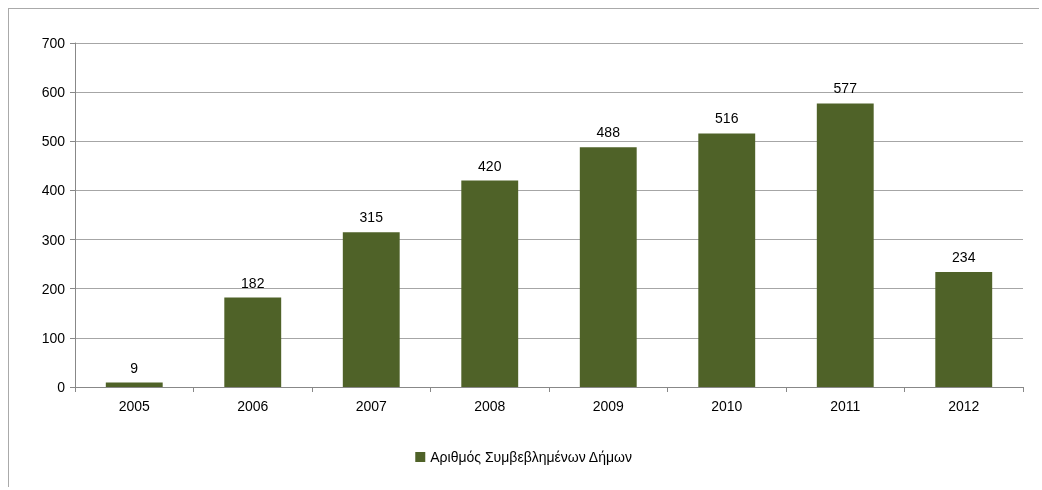 This screenshot has width=1042, height=490. I want to click on y-tick-label: 0, so click(61, 387).